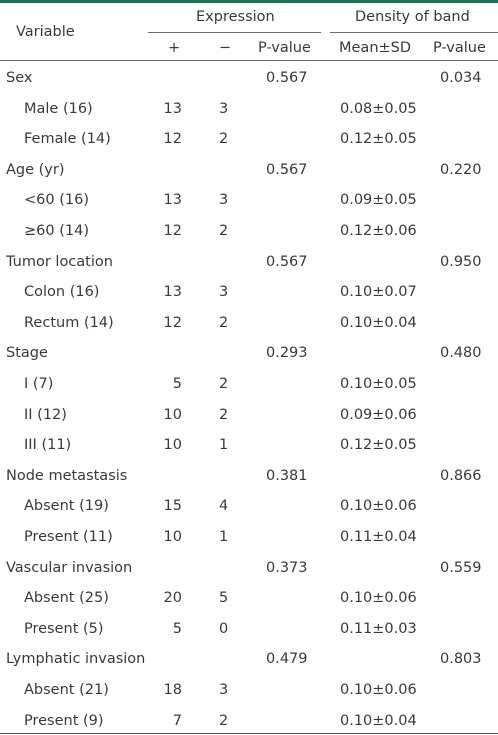 The width and height of the screenshot is (498, 735). What do you see at coordinates (35, 169) in the screenshot?
I see `row-label: Age (yr)` at bounding box center [35, 169].